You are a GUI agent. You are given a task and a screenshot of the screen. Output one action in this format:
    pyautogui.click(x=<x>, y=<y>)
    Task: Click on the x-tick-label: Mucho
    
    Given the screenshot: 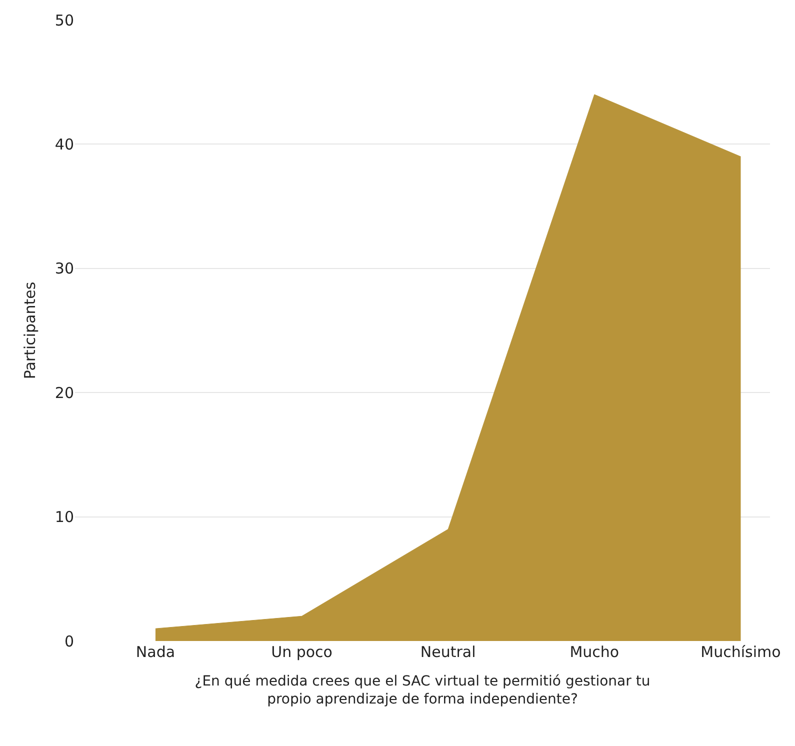 What is the action you would take?
    pyautogui.click(x=595, y=652)
    